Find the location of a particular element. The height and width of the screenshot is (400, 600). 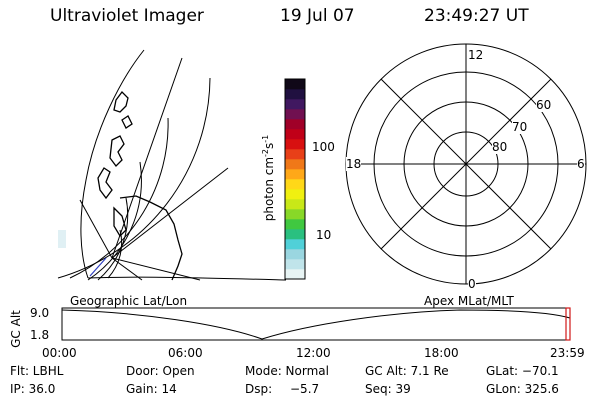

mode-info: Mode: Normal is located at coordinates (287, 371).